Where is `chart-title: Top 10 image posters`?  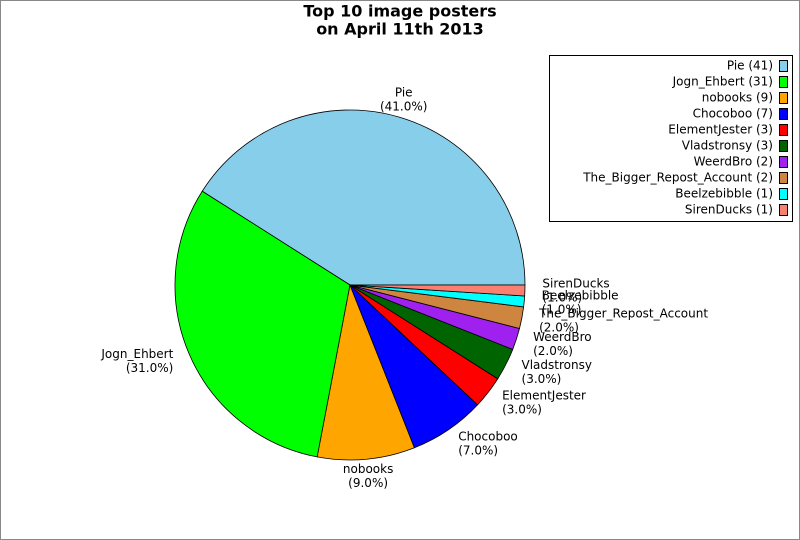
chart-title: Top 10 image posters is located at coordinates (399, 11).